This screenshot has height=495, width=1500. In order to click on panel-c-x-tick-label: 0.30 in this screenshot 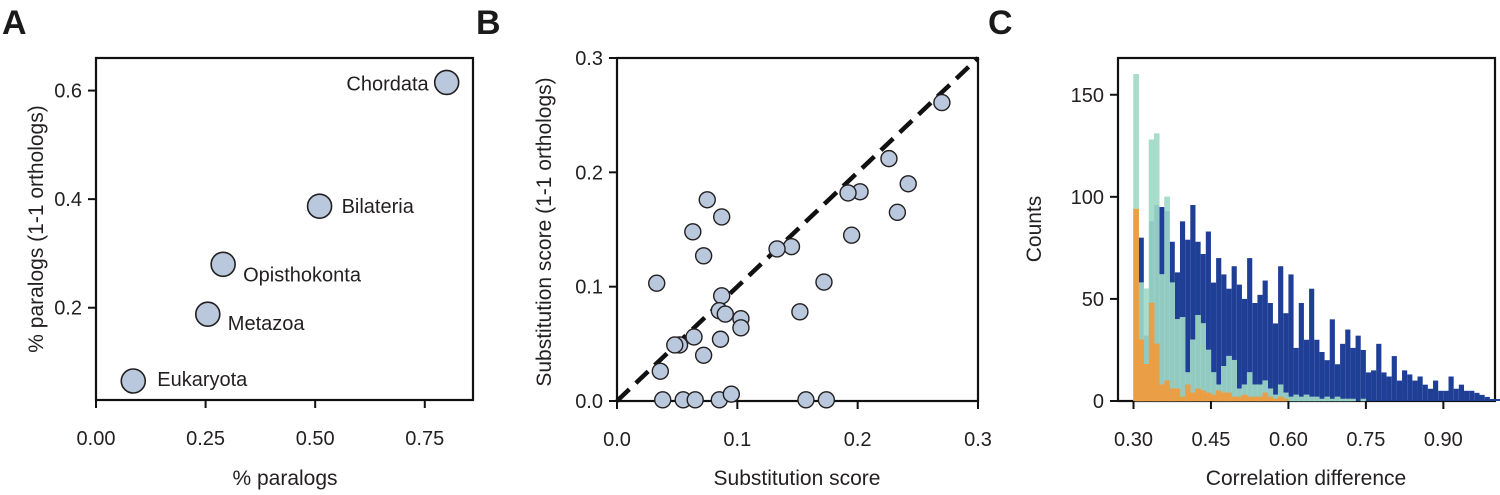, I will do `click(1133, 440)`.